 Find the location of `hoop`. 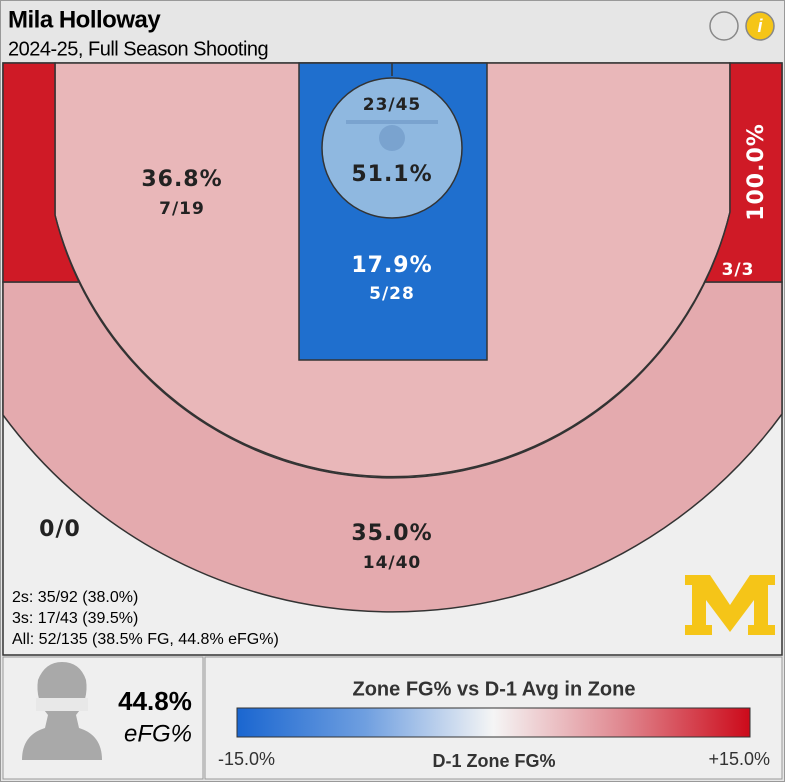

hoop is located at coordinates (392, 138).